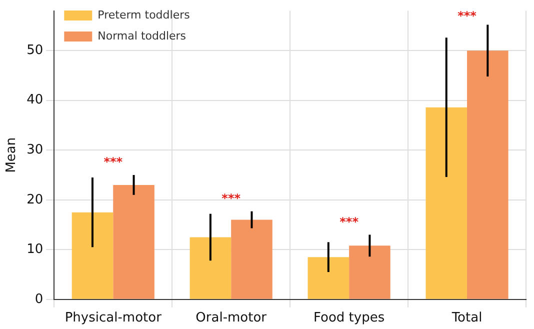 The height and width of the screenshot is (329, 534). I want to click on x-tick-label: Food types, so click(349, 318).